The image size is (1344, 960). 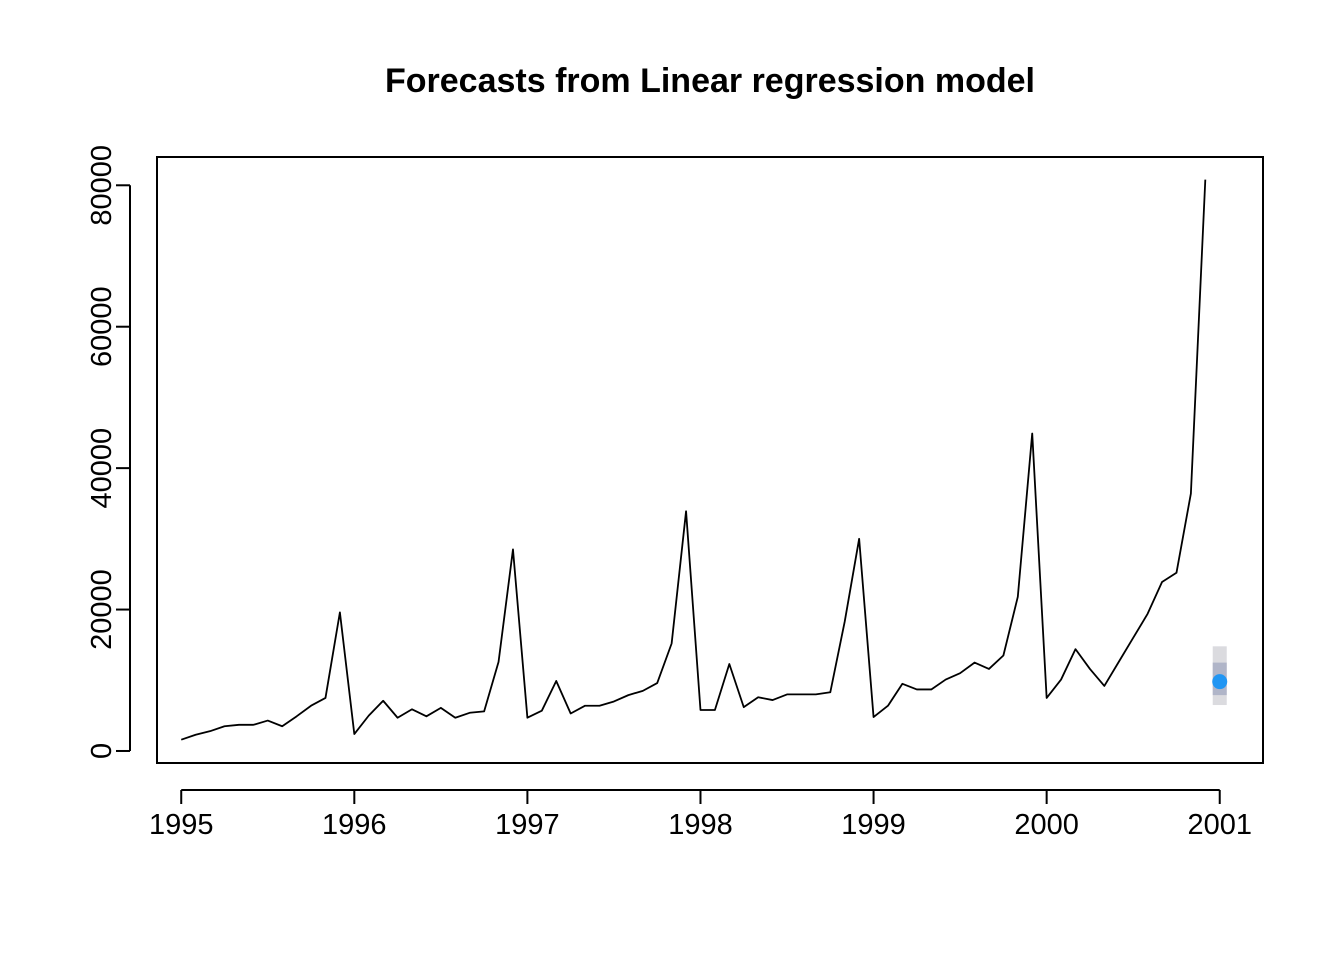 I want to click on x-tick-label: 2000, so click(x=1046, y=825).